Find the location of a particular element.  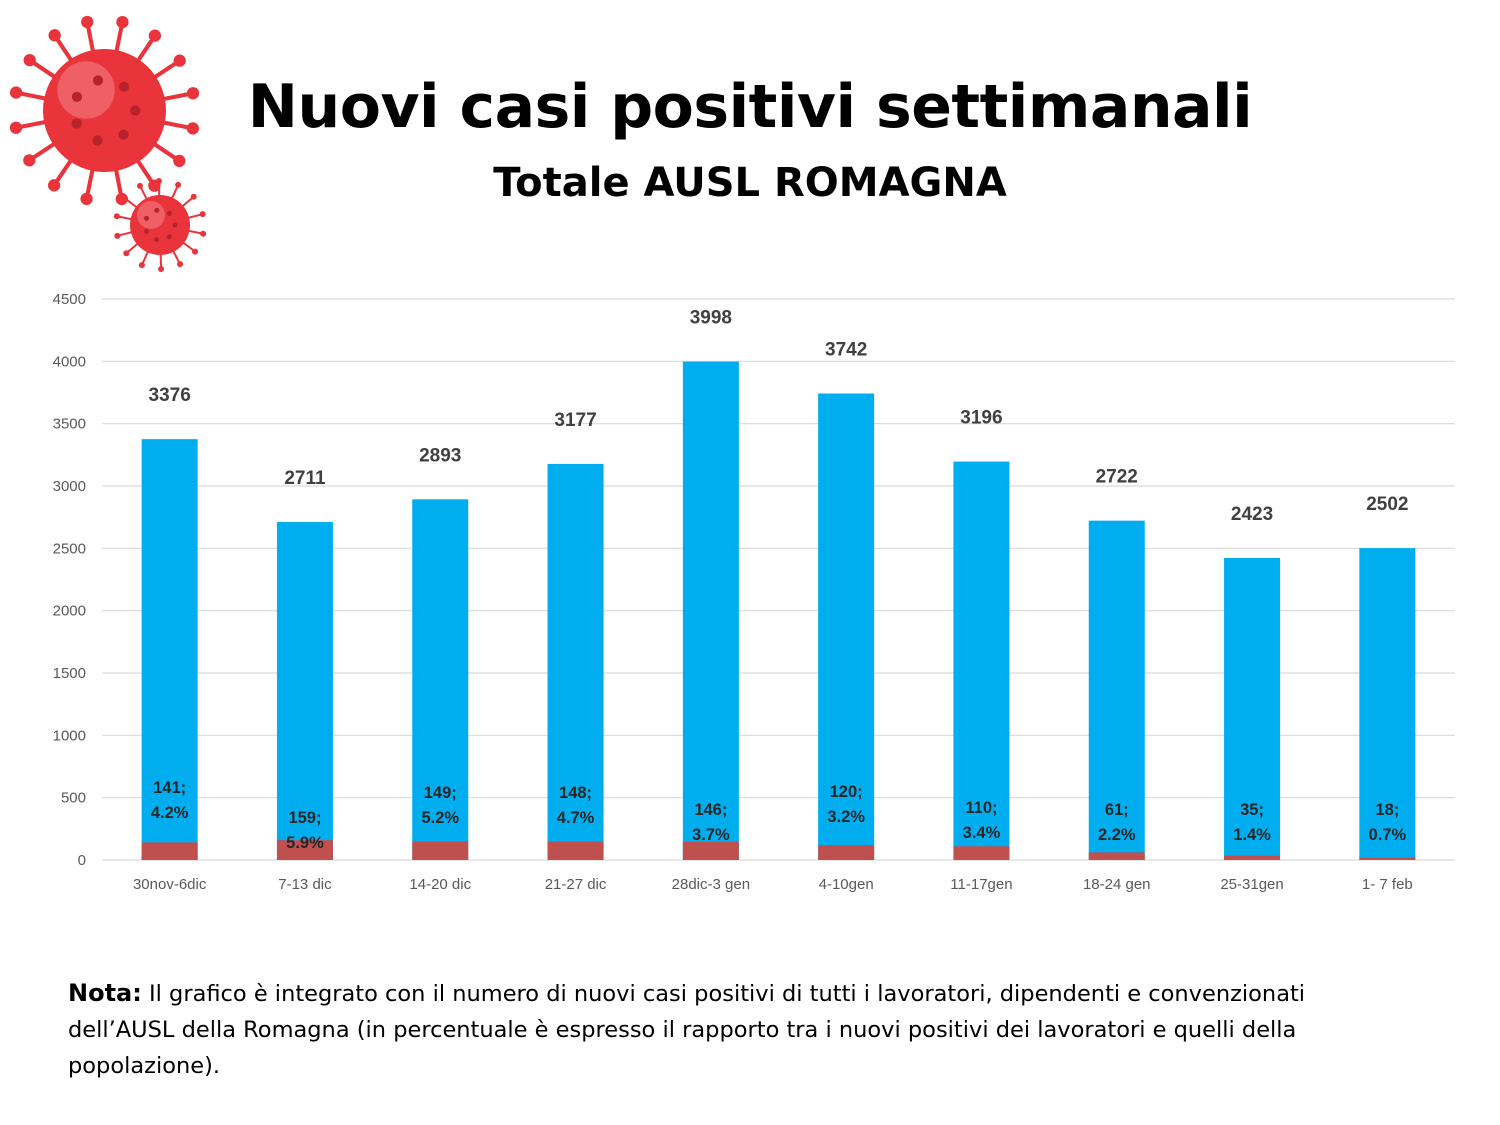

percent-label-workers: 3.4% is located at coordinates (982, 833).